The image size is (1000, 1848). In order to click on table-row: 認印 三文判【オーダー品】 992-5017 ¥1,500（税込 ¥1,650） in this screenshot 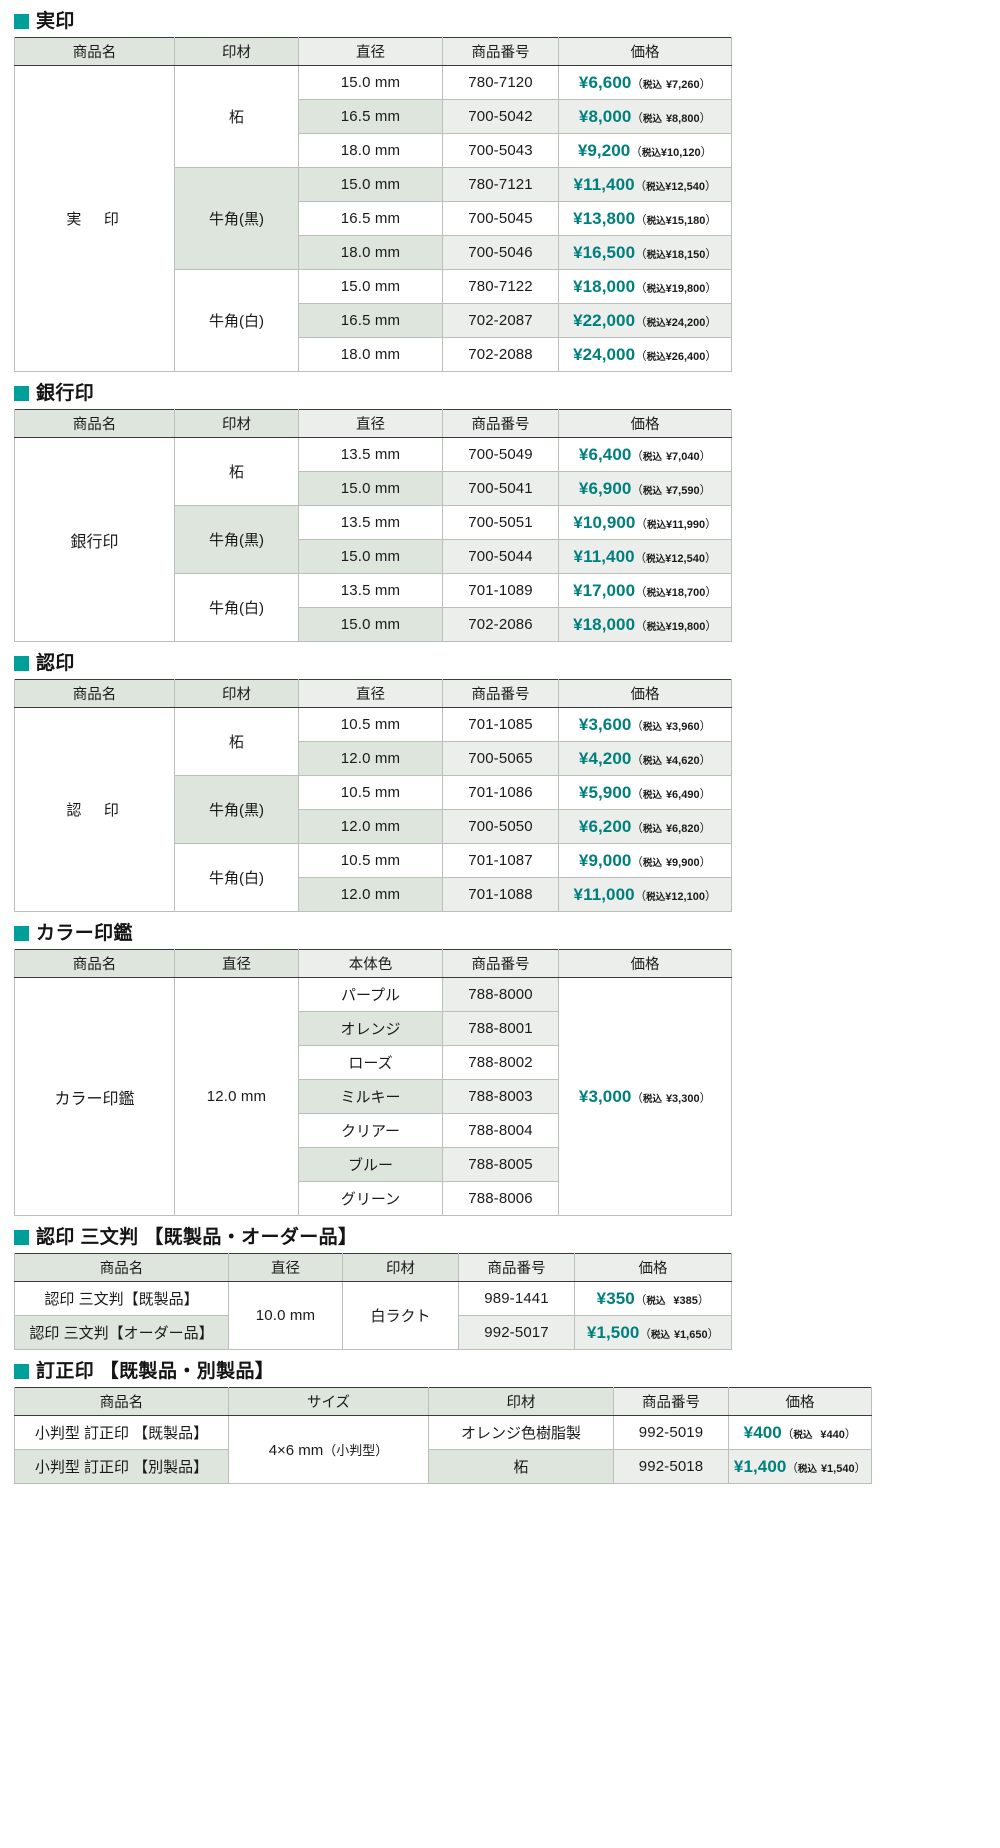, I will do `click(373, 1332)`.